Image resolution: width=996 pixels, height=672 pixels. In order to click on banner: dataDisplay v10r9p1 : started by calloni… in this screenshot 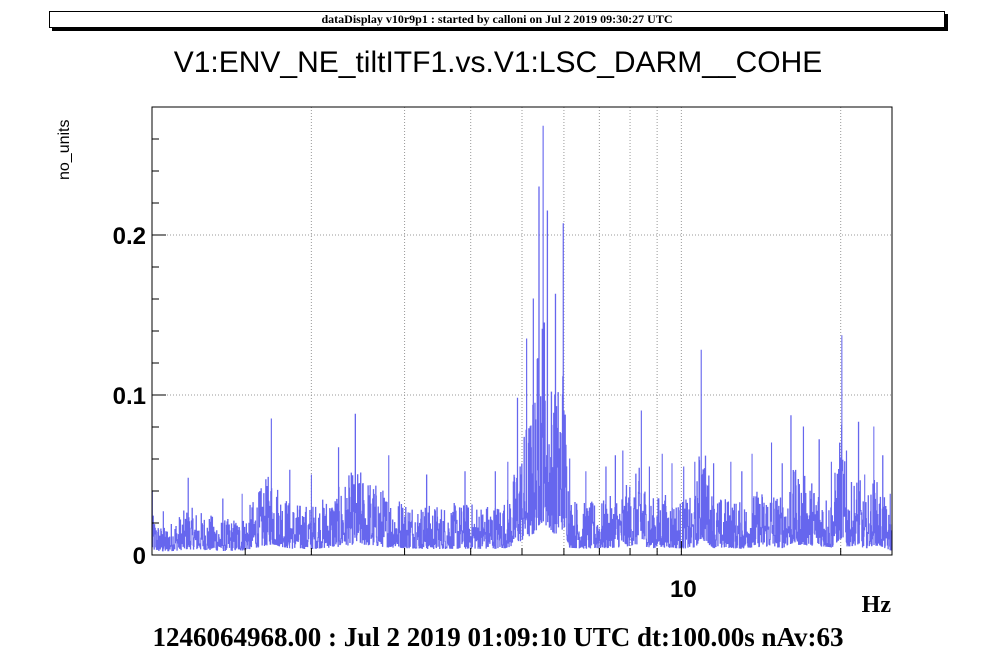, I will do `click(497, 19)`.